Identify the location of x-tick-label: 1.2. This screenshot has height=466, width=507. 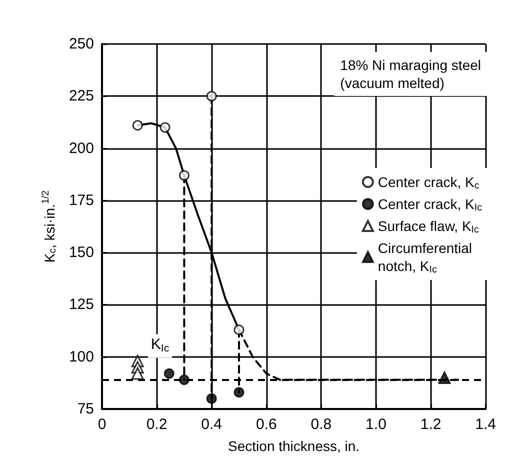
(431, 424).